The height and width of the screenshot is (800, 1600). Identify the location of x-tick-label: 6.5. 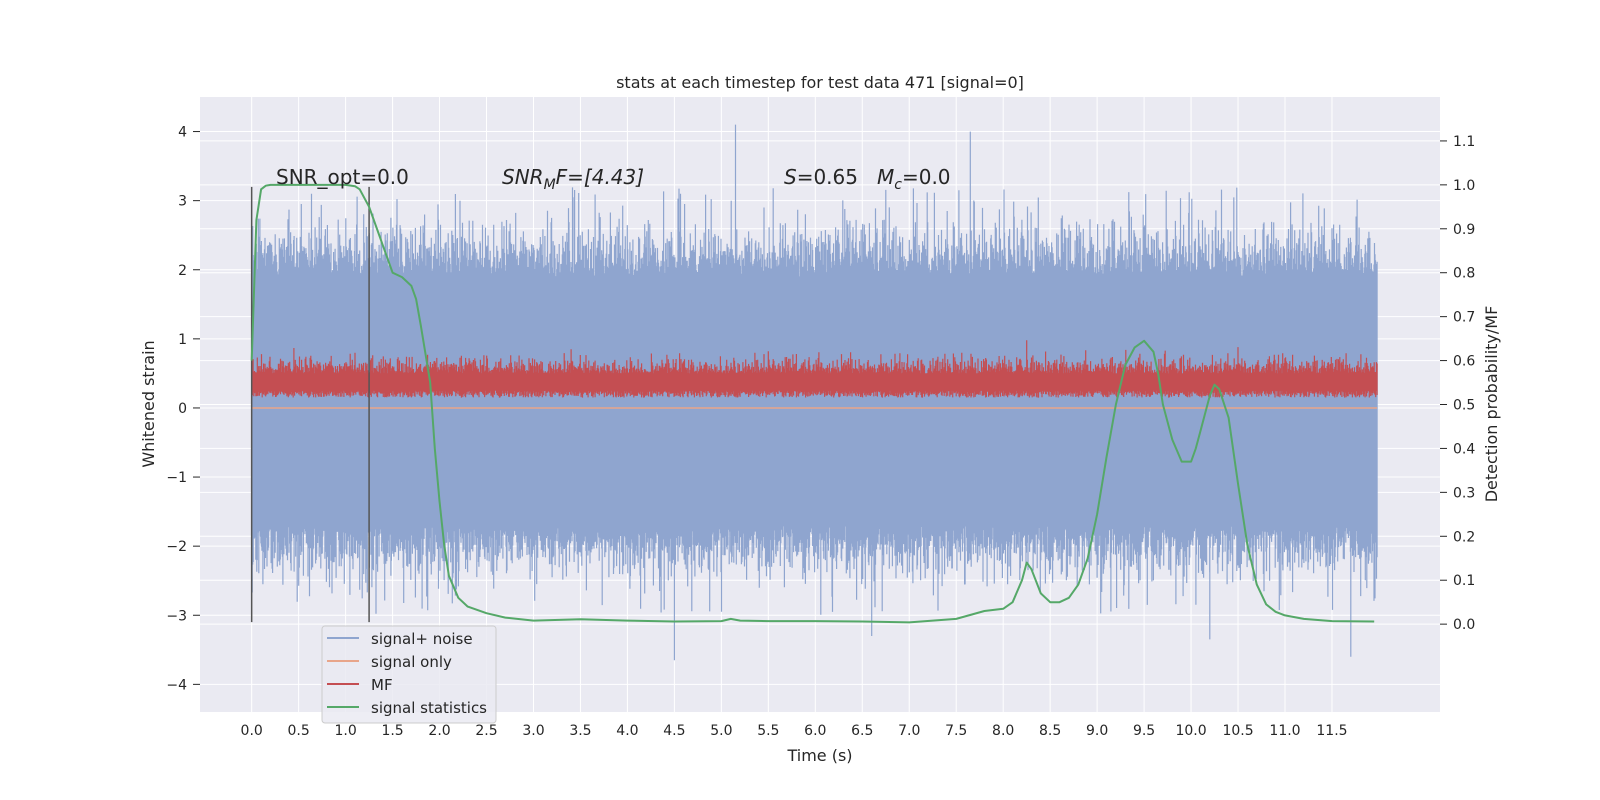
(862, 731).